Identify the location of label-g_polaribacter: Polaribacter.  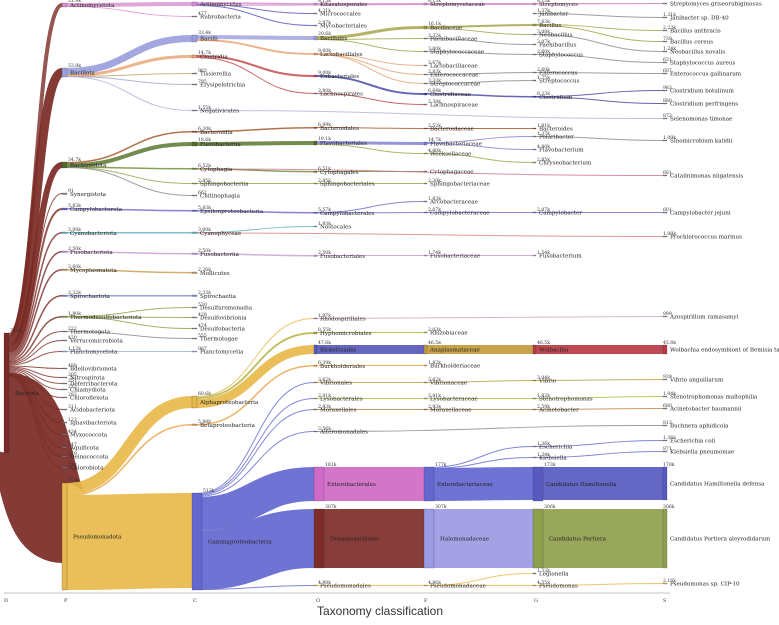
(556, 138).